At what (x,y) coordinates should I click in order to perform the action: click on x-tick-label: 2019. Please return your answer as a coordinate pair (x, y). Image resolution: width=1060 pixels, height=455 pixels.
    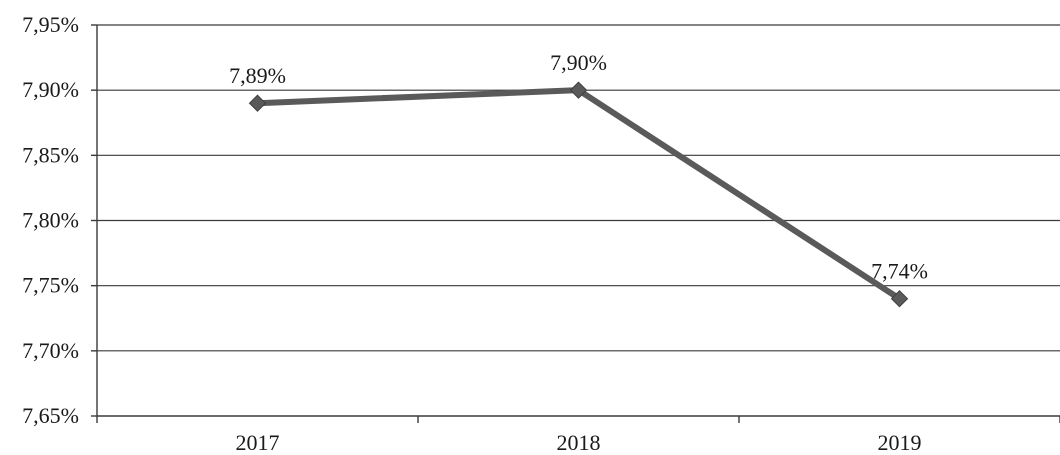
    Looking at the image, I should click on (900, 442).